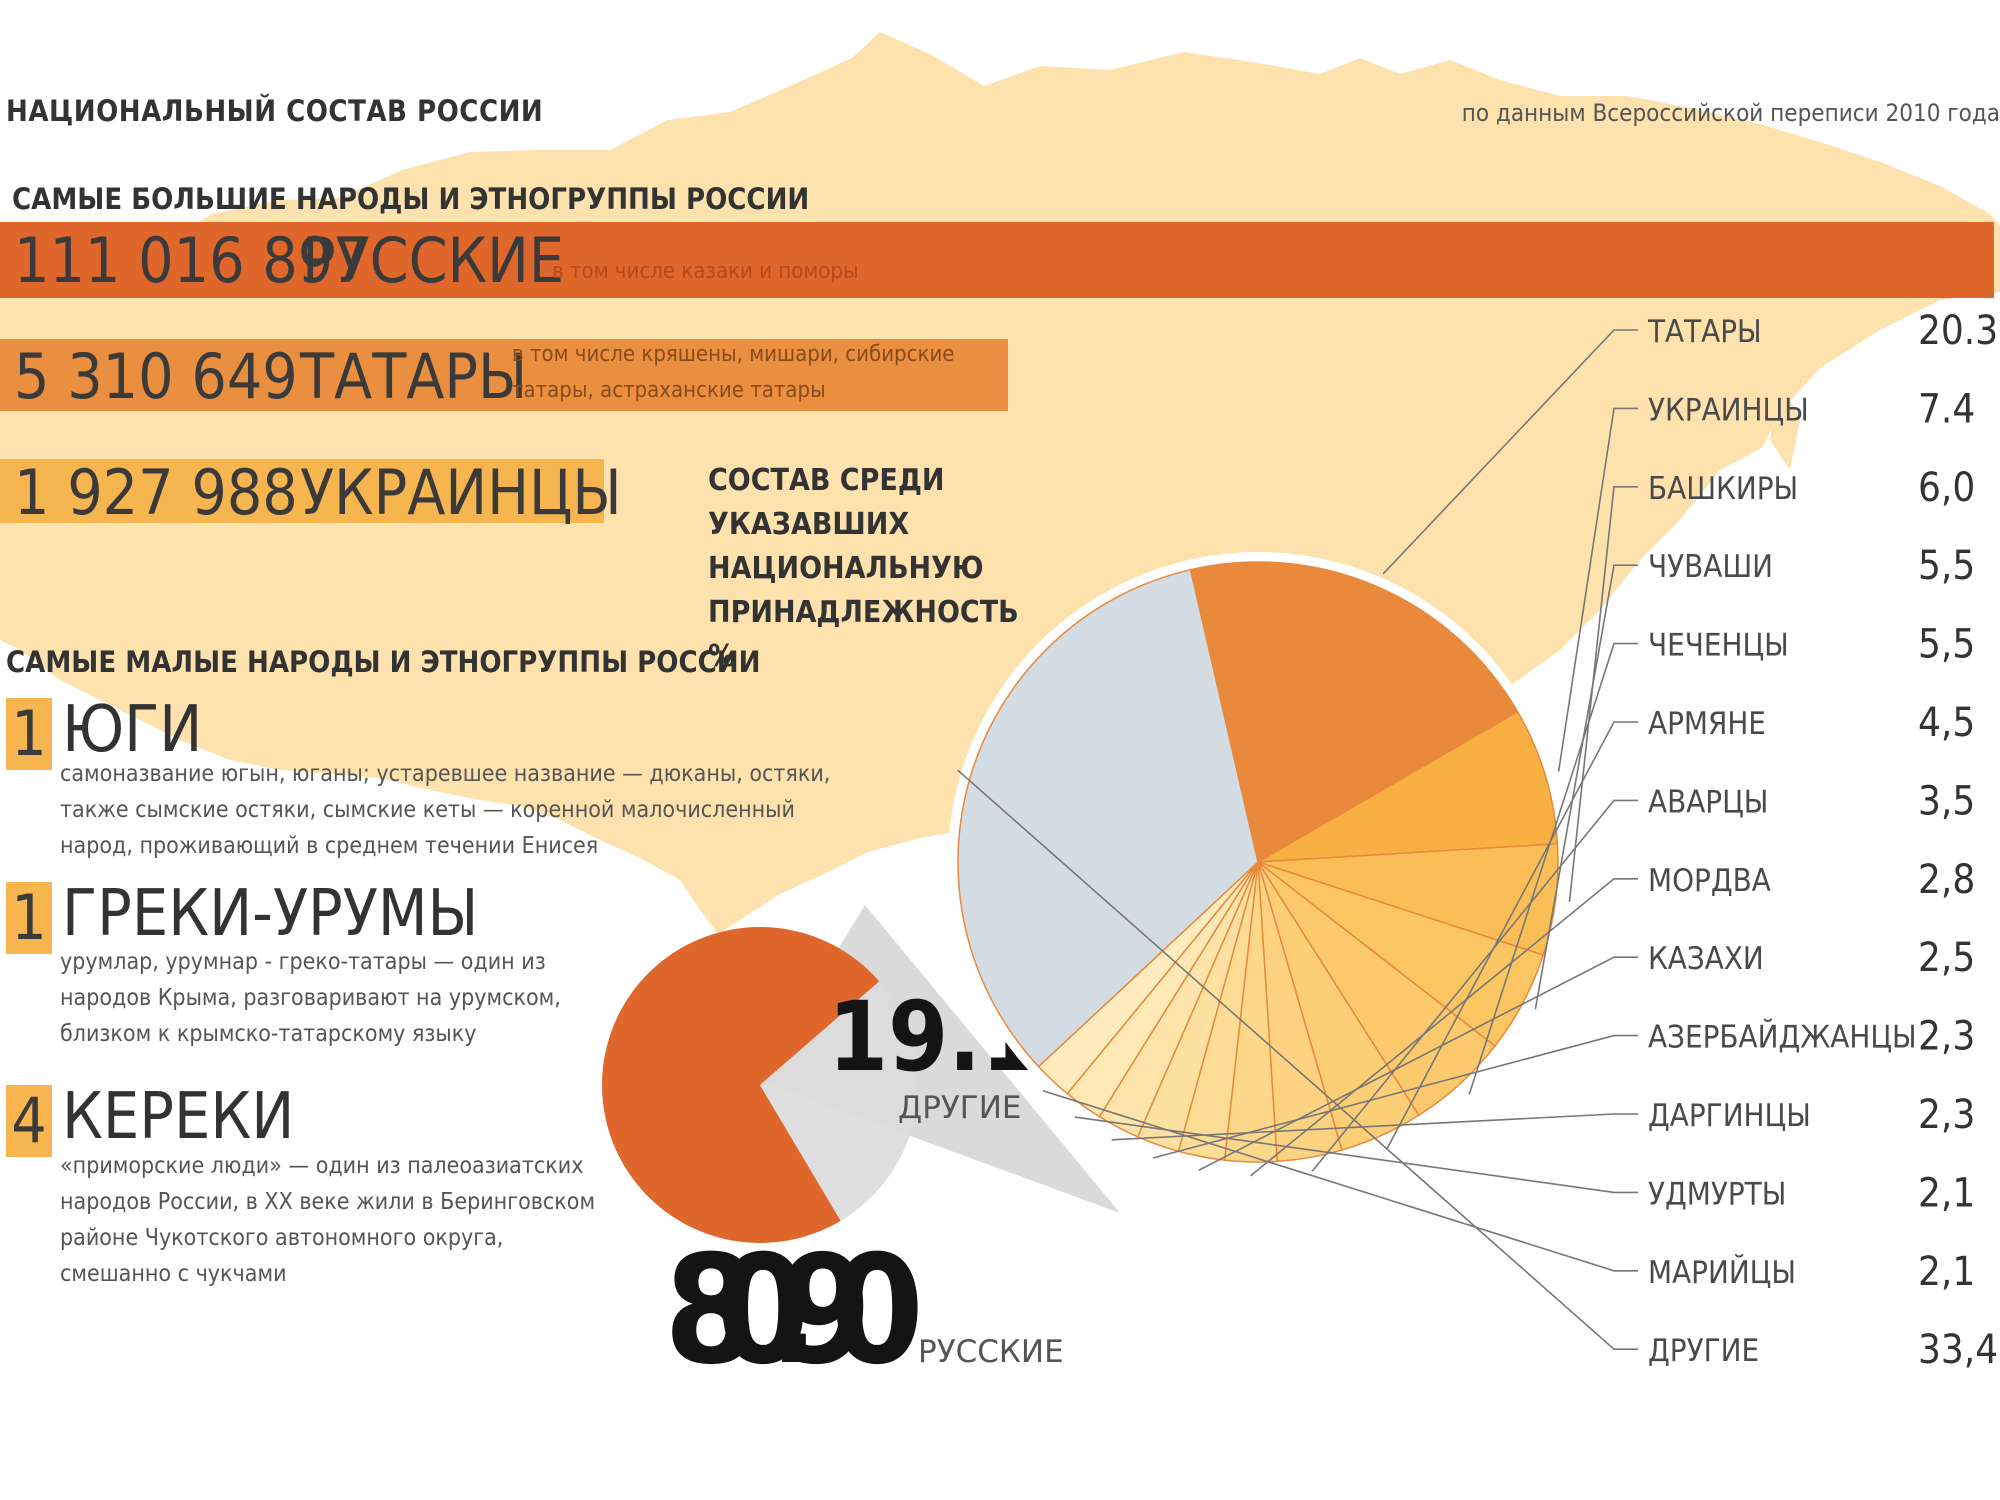 The height and width of the screenshot is (1500, 2000). I want to click on legend-label-даргинцы: ДАРГИНЦЫ, so click(1729, 1116).